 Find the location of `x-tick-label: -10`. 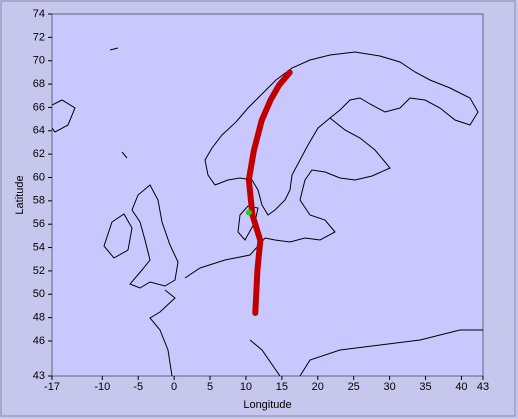

x-tick-label: -10 is located at coordinates (102, 387).